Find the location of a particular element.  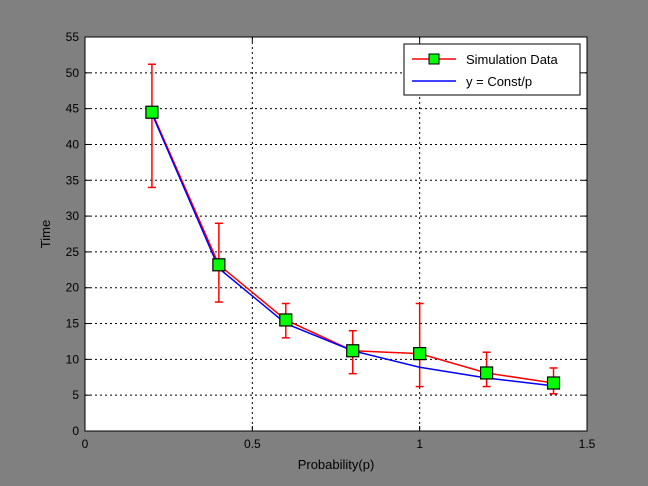

y-tick-label: 40 is located at coordinates (73, 144).